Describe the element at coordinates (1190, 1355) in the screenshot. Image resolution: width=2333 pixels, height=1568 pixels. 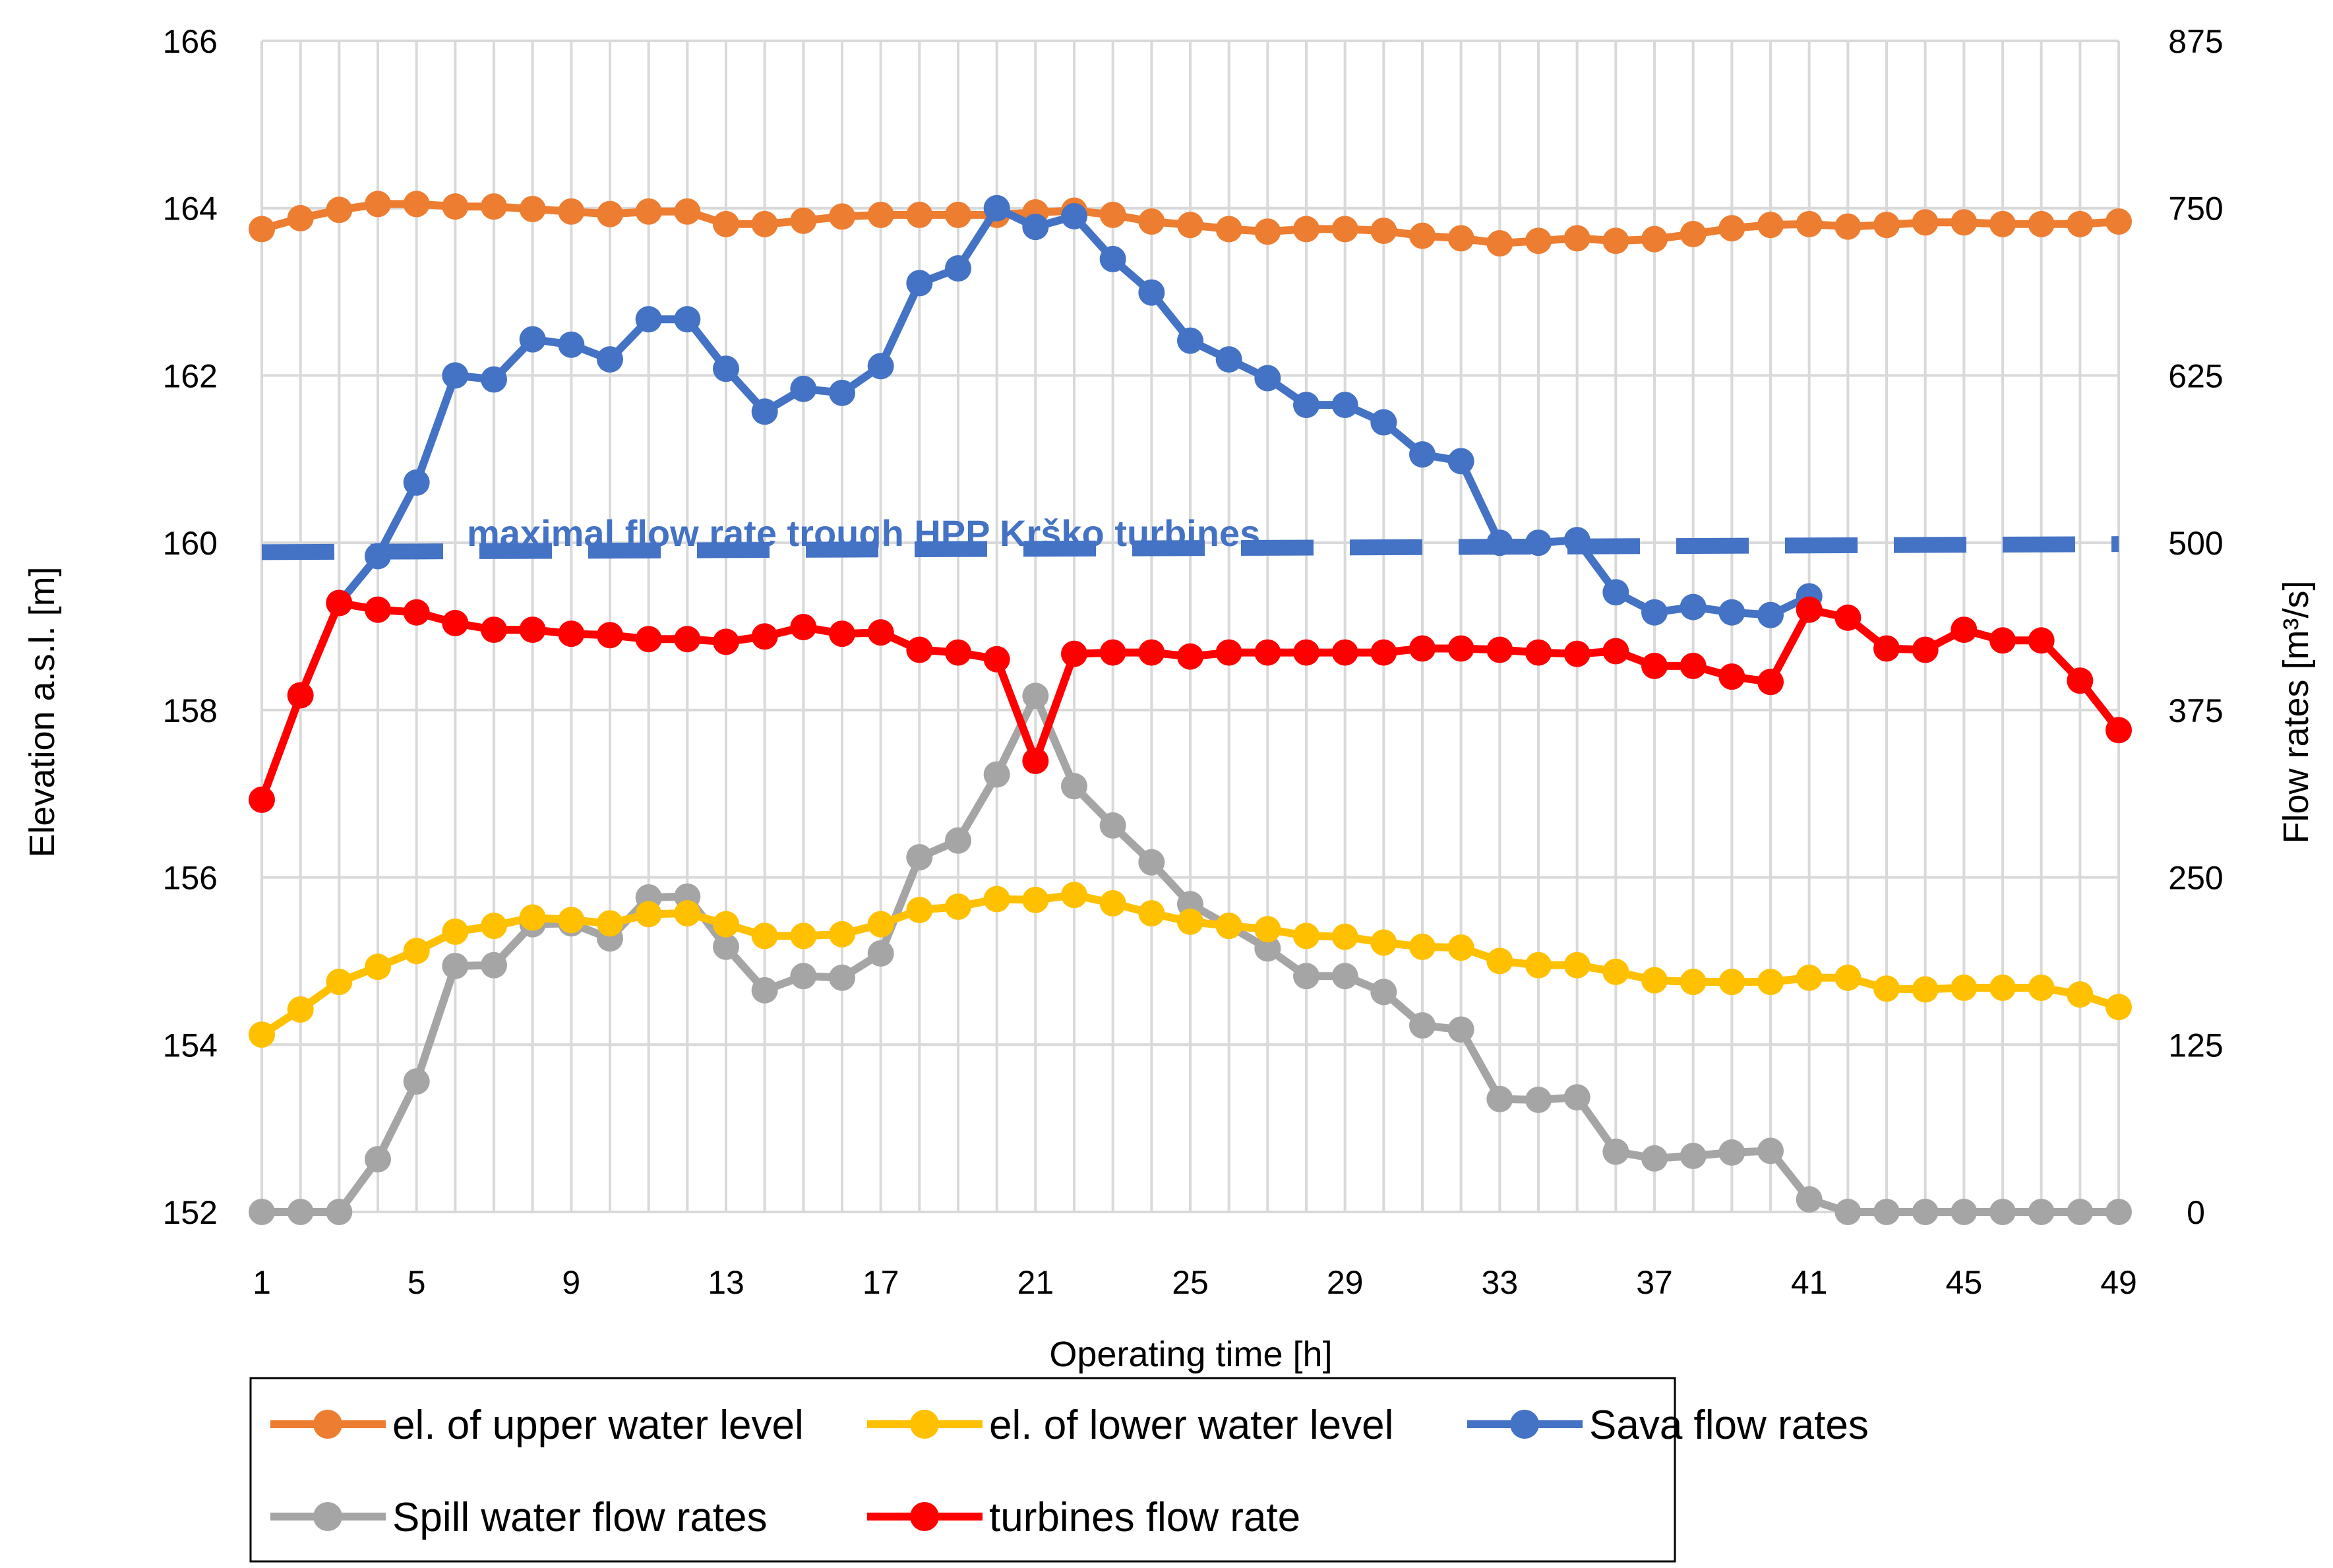
I see `x-axis-title: Operating time [h]` at that location.